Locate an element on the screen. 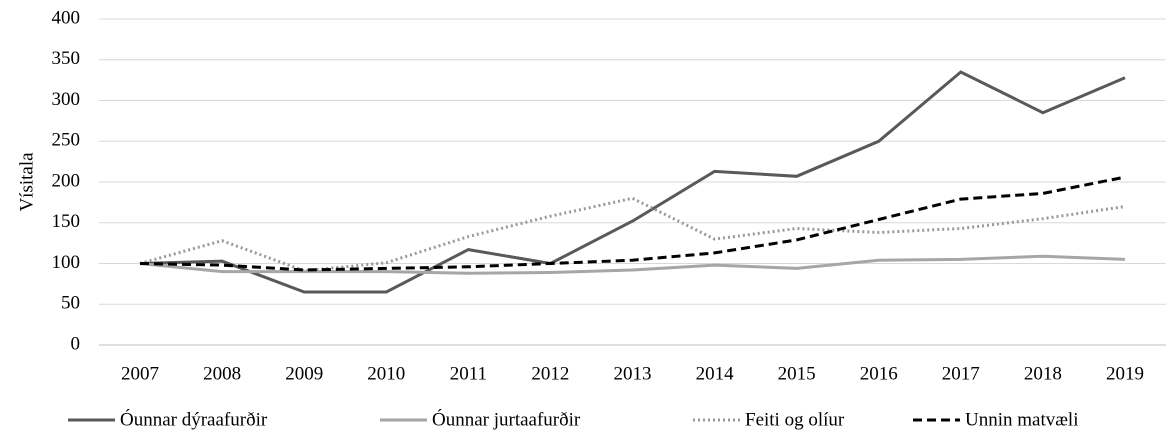  y-tick-label: 250 is located at coordinates (66, 140).